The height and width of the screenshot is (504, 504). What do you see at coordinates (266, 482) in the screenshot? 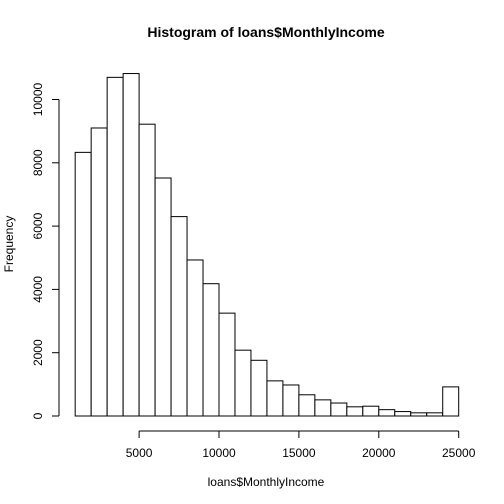
I see `x-axis-label: loans$MonthlyIncome` at bounding box center [266, 482].